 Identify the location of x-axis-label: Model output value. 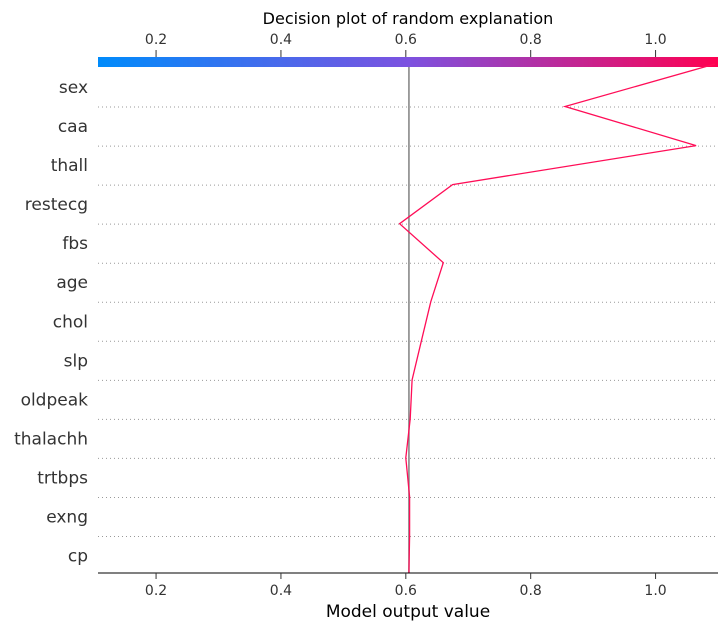
(408, 612).